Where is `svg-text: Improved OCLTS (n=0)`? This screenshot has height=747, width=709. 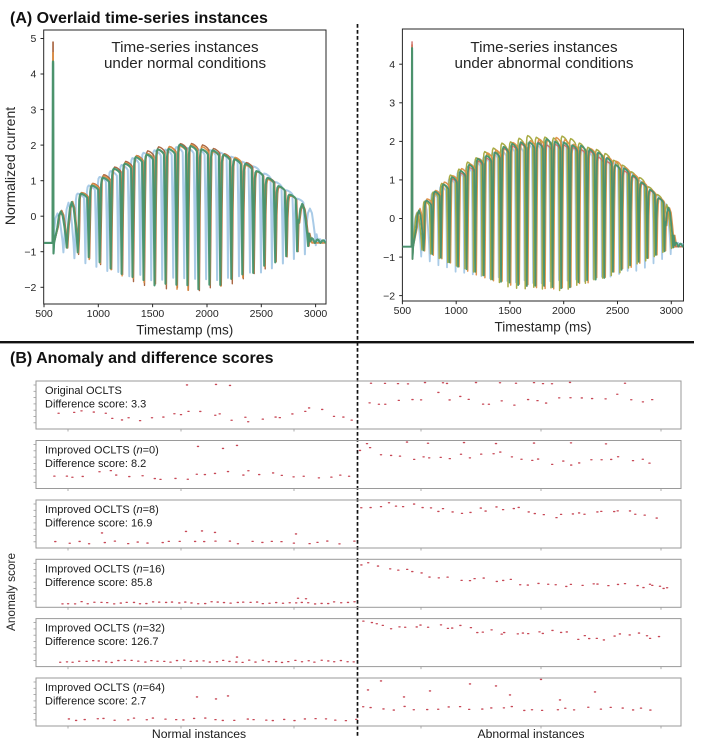 svg-text: Improved OCLTS (n=0) is located at coordinates (102, 451).